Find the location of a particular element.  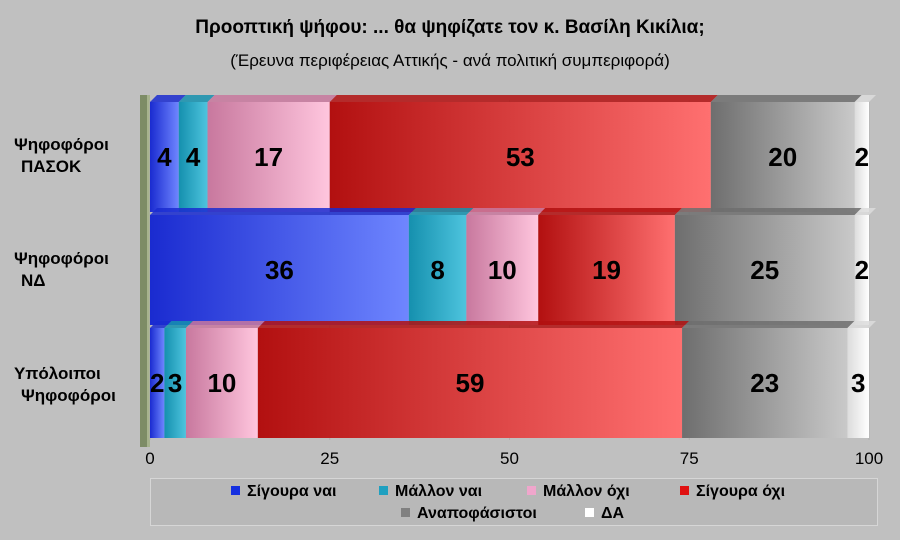

legend-item: Σίγουρα όχι is located at coordinates (732, 492).